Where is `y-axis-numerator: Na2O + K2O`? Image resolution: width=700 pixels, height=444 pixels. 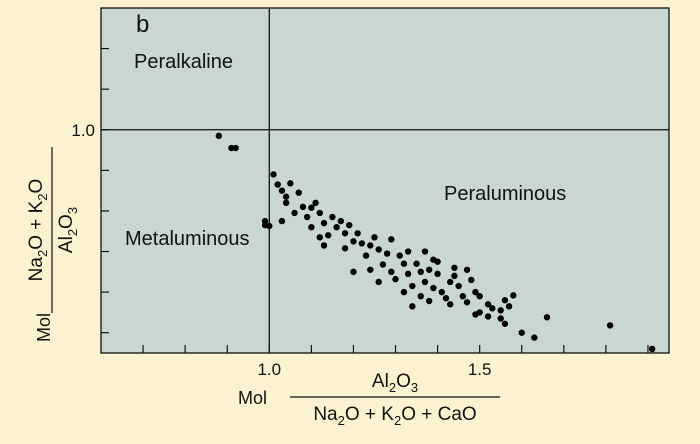 y-axis-numerator: Na2O + K2O is located at coordinates (38, 230).